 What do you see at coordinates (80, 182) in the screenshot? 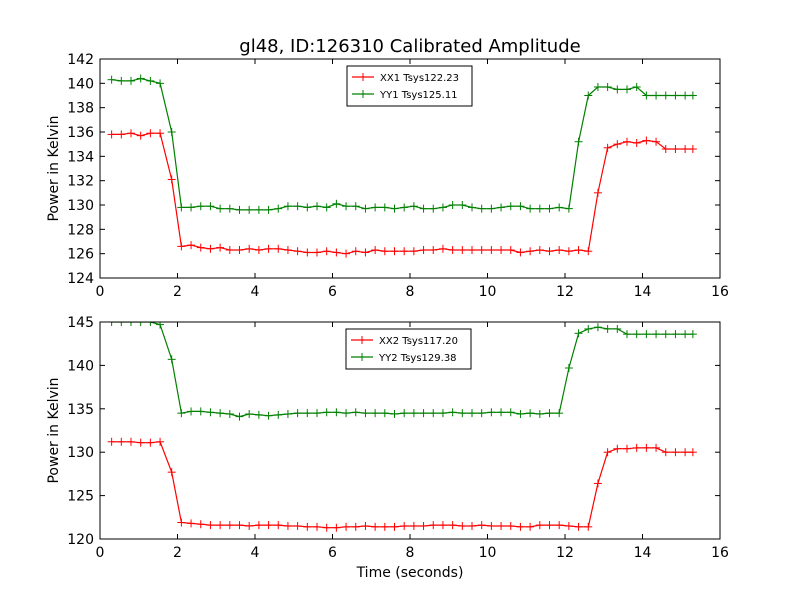
I see `y-tick-label: 132` at bounding box center [80, 182].